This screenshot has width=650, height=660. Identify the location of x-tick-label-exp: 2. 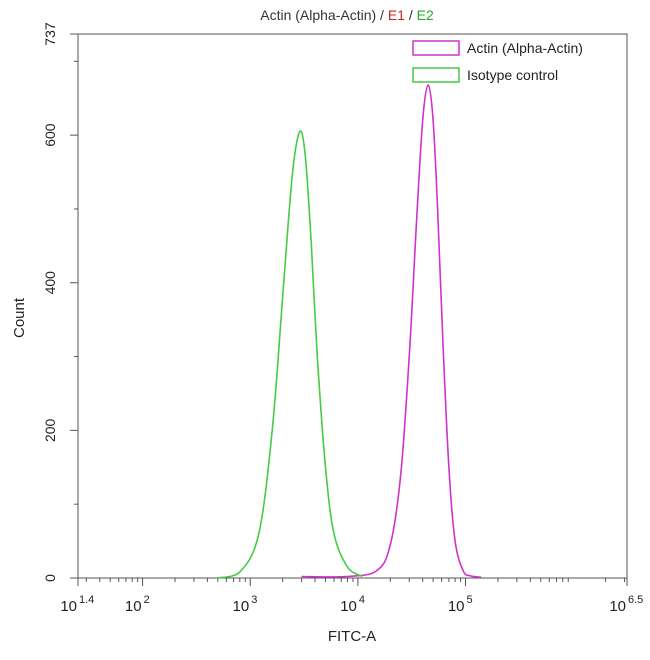
(147, 600).